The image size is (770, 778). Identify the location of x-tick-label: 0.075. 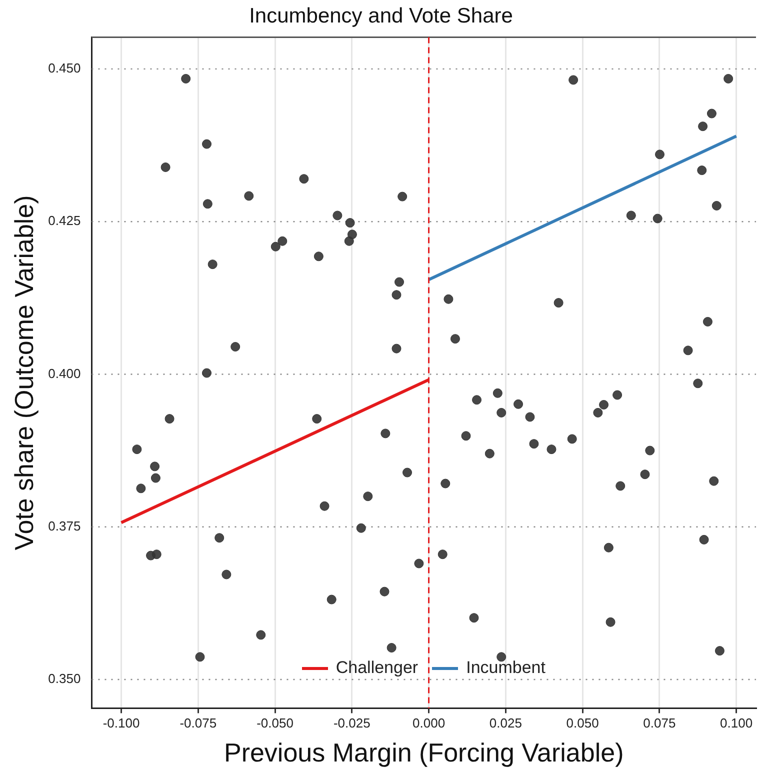
(659, 723).